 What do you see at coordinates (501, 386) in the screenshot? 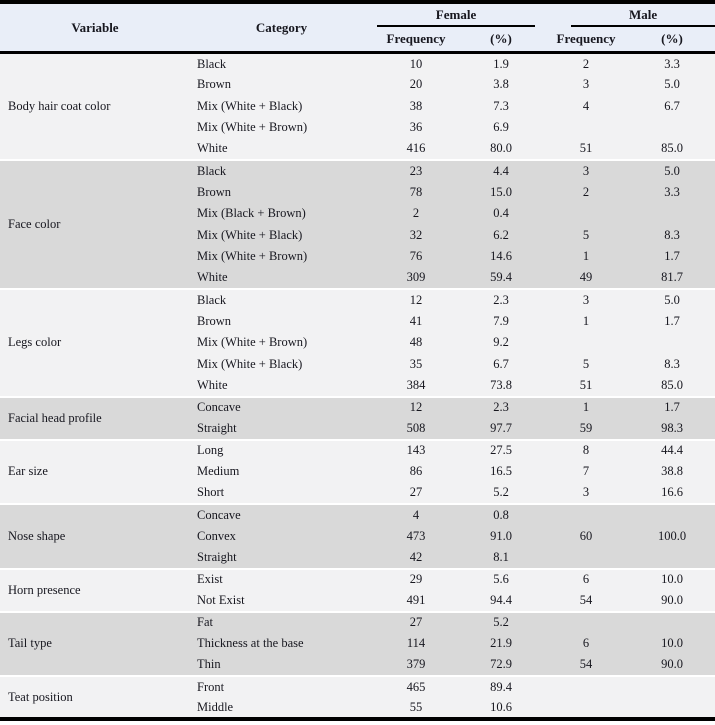
I see `female-percent-cell: 73.8` at bounding box center [501, 386].